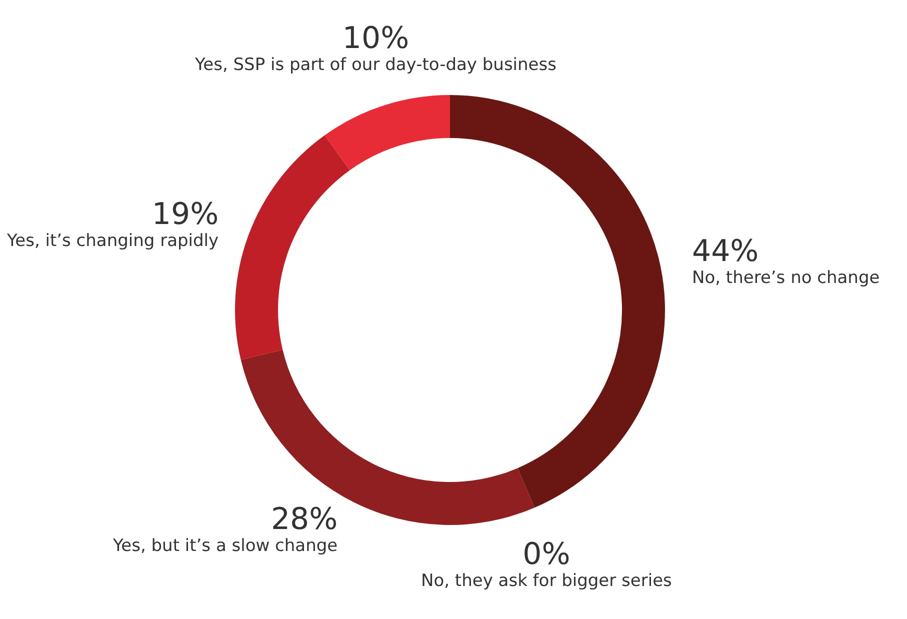  I want to click on slice-label: Yes, it’s changing rapidly, so click(112, 241).